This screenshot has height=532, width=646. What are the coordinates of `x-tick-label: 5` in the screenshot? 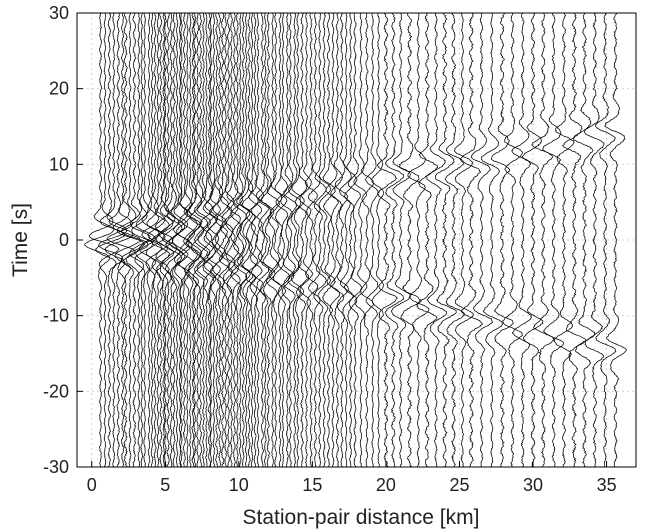 It's located at (165, 485).